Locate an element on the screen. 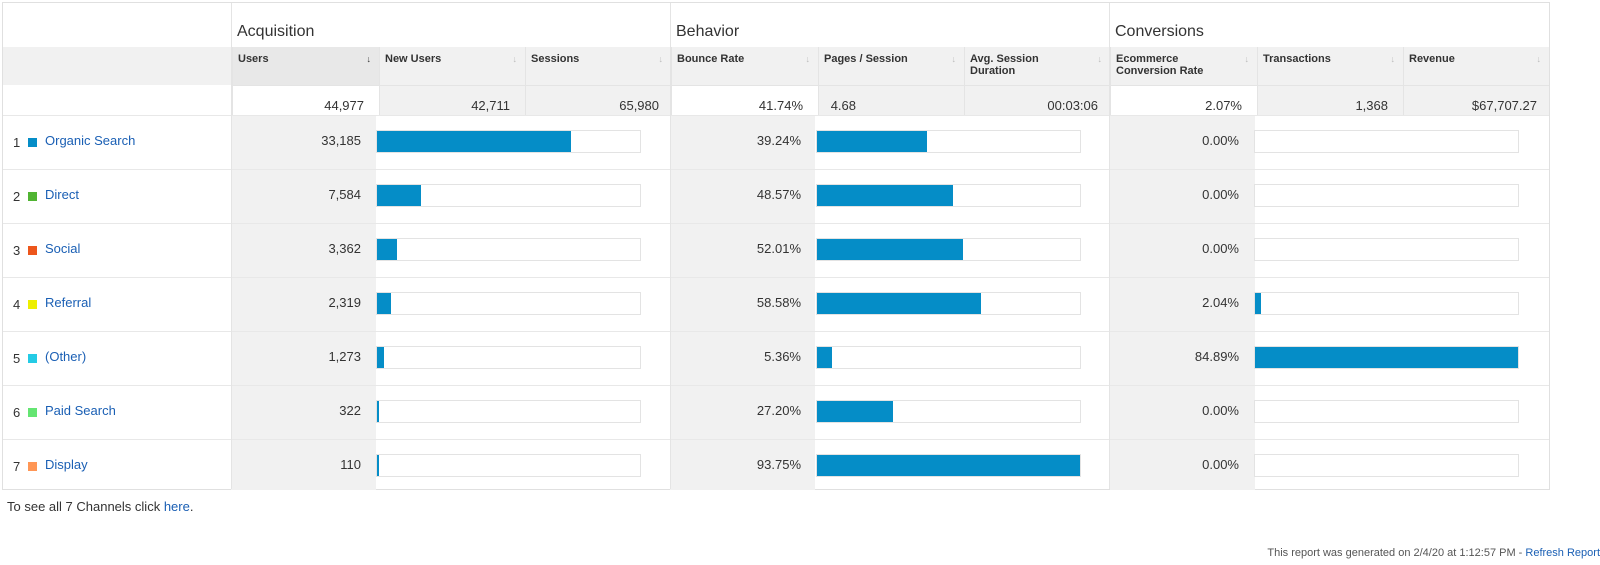 This screenshot has height=565, width=1600. header-users: Users ↓ is located at coordinates (305, 66).